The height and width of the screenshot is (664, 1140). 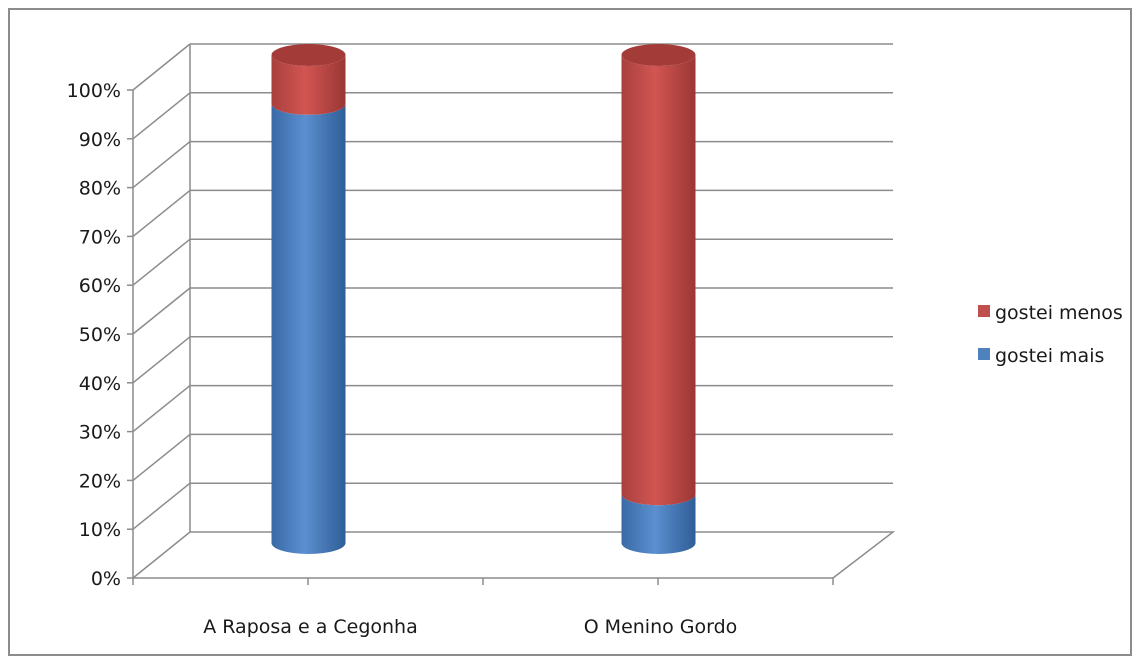 What do you see at coordinates (661, 627) in the screenshot?
I see `x-category-label: O Menino Gordo` at bounding box center [661, 627].